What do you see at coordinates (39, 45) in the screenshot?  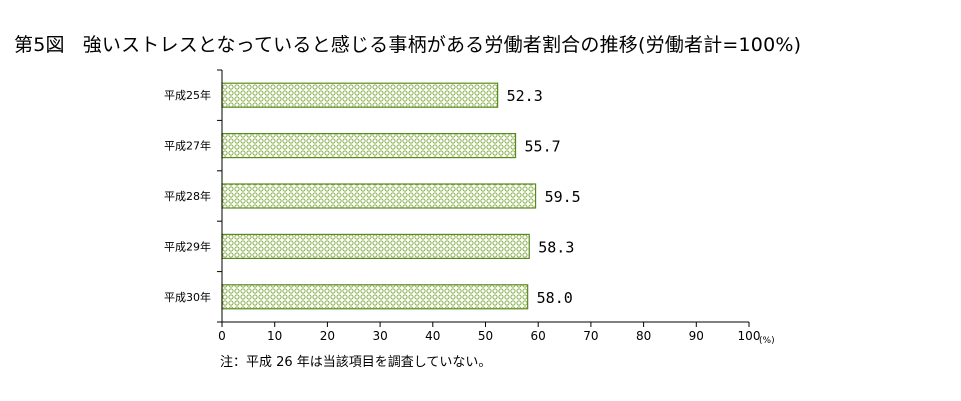 I see `figure-number: 第5図` at bounding box center [39, 45].